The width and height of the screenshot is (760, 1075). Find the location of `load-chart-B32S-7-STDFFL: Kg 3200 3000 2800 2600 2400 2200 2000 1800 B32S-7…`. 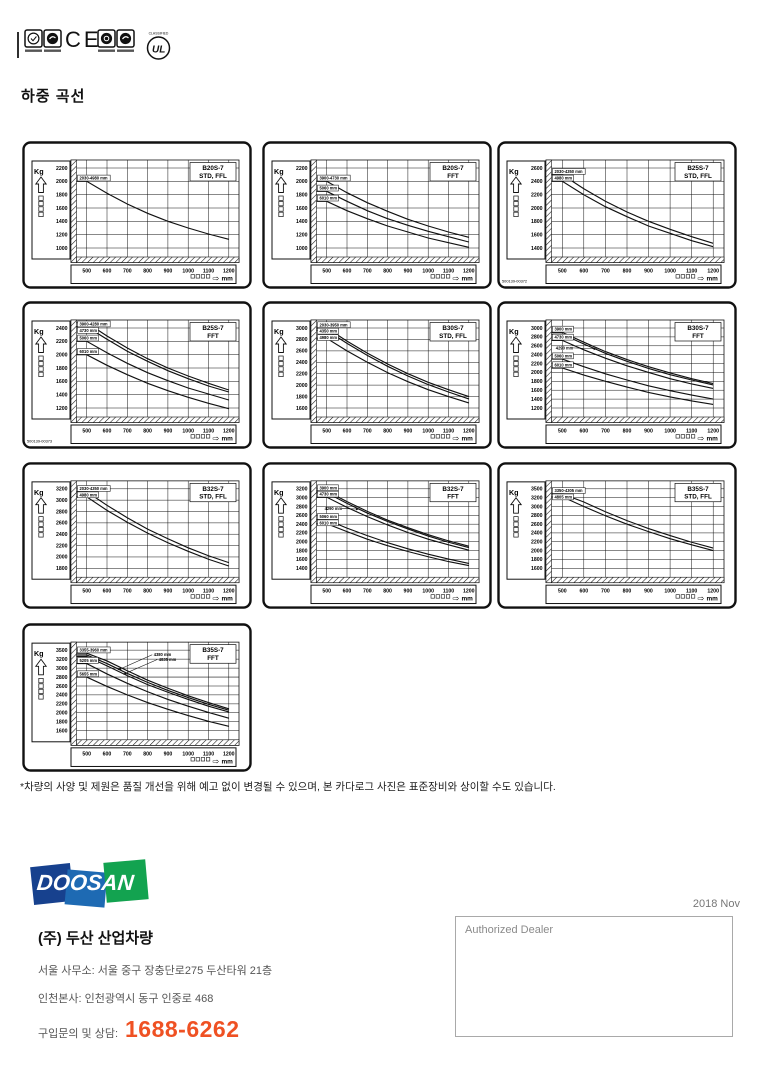

load-chart-B32S-7-STDFFL: Kg 3200 3000 2800 2600 2400 2200 2000 1800 B32S-7… is located at coordinates (137, 535).